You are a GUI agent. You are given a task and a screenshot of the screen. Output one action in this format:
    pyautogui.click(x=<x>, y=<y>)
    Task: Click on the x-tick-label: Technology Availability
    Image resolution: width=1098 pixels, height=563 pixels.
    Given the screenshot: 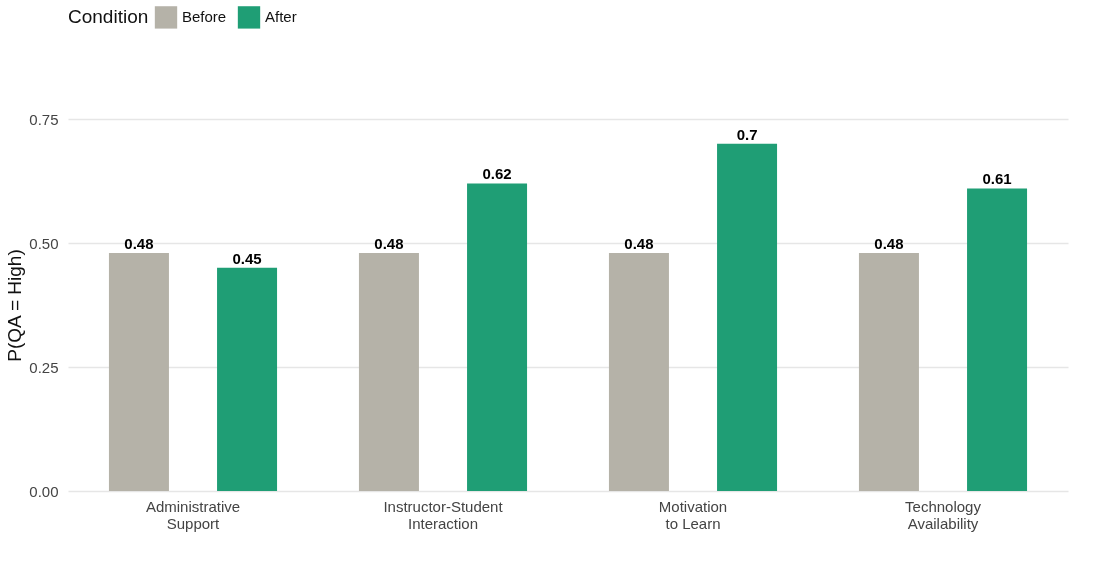 What is the action you would take?
    pyautogui.click(x=943, y=514)
    